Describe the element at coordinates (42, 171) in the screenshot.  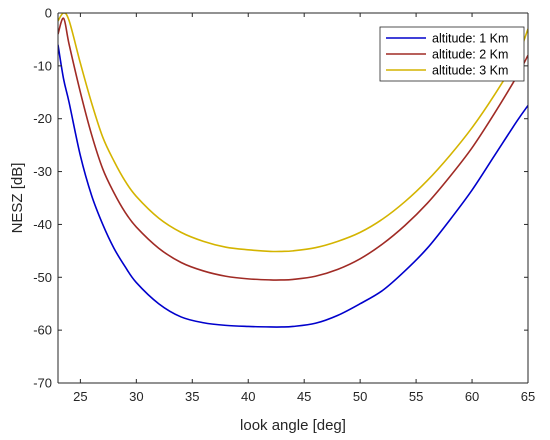
I see `y-tick-label: -30` at that location.